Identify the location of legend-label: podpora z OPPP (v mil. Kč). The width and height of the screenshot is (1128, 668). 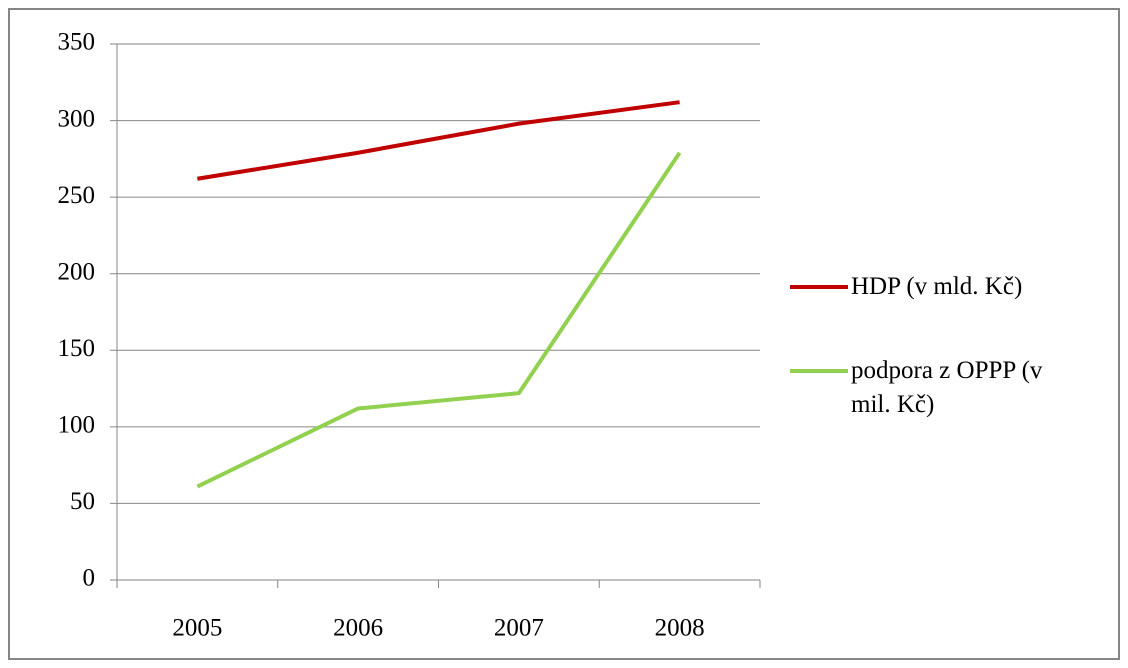
(947, 387).